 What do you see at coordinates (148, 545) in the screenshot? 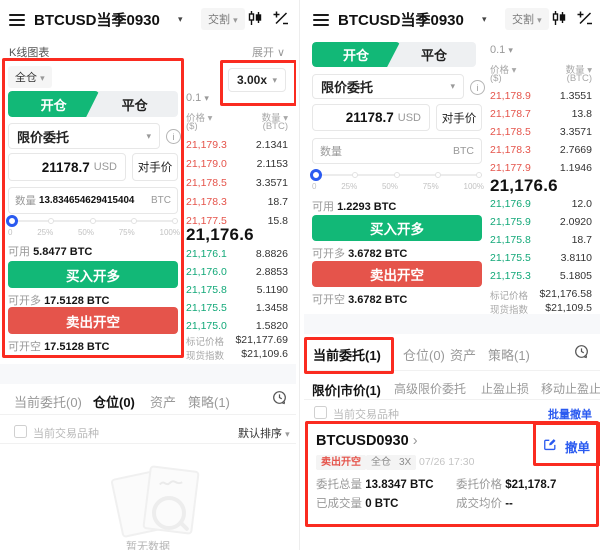
I see `empty-label: 暂无数据` at bounding box center [148, 545].